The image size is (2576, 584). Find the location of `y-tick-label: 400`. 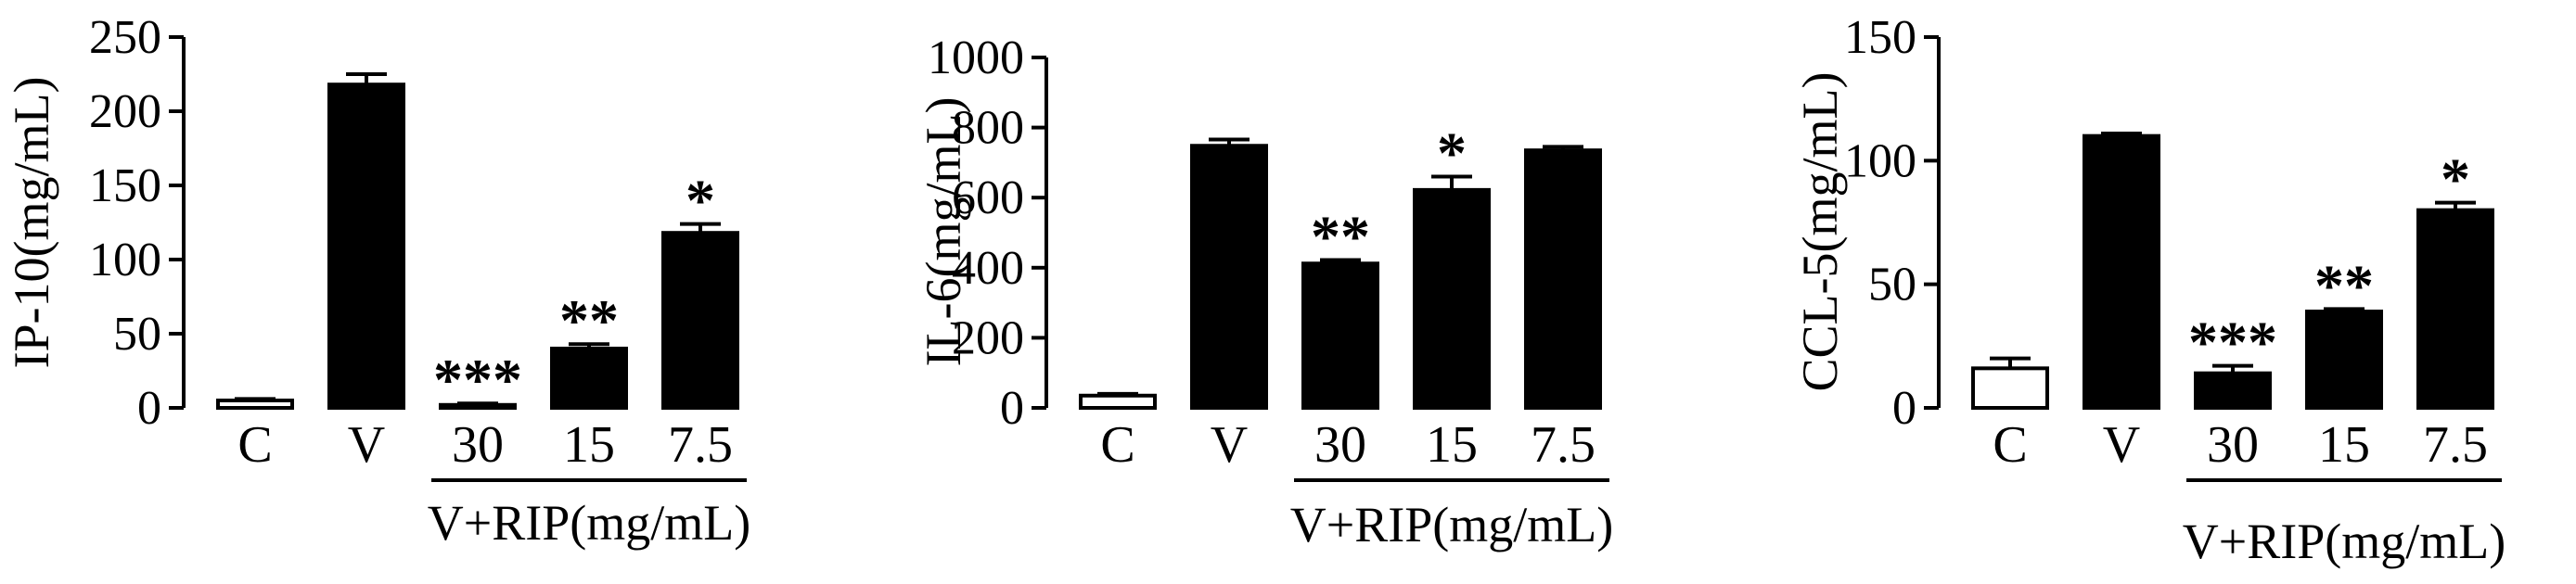

y-tick-label: 400 is located at coordinates (988, 268).